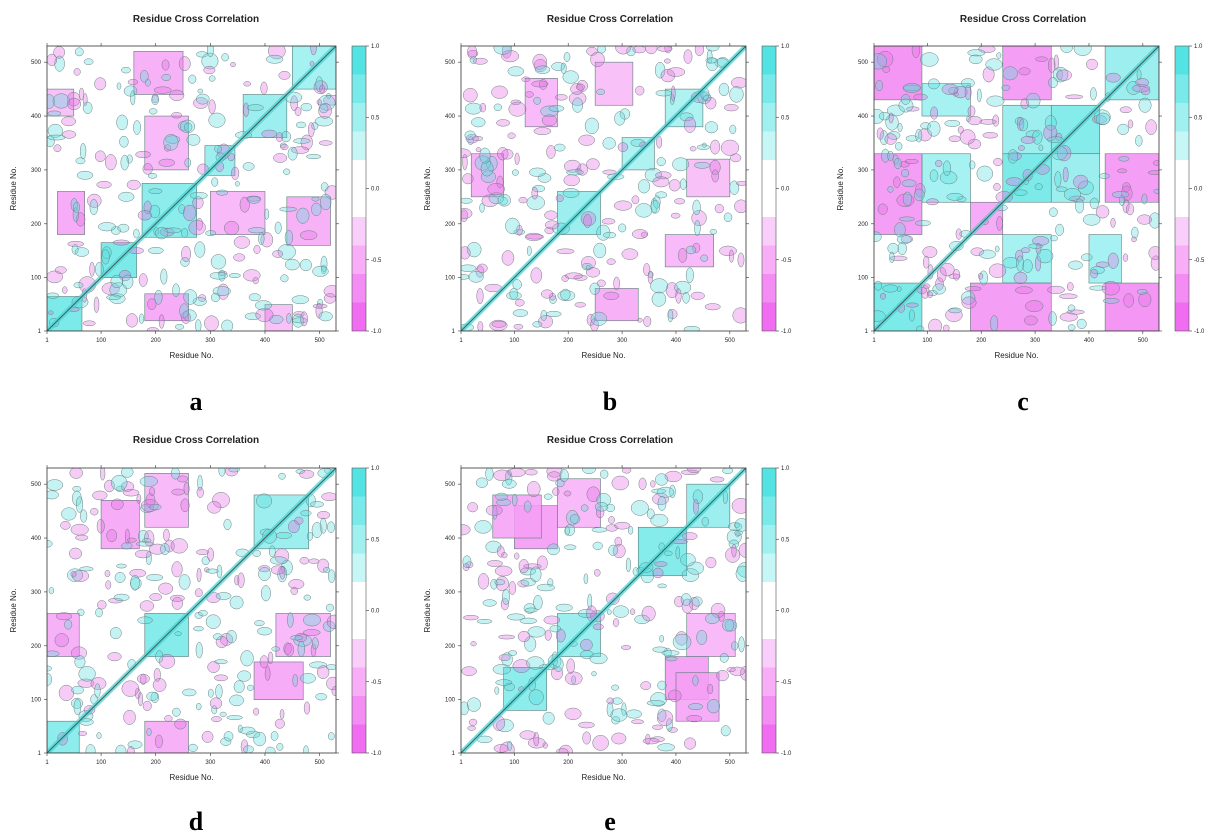  I want to click on colorbar-tick-label: 0.0, so click(785, 190).